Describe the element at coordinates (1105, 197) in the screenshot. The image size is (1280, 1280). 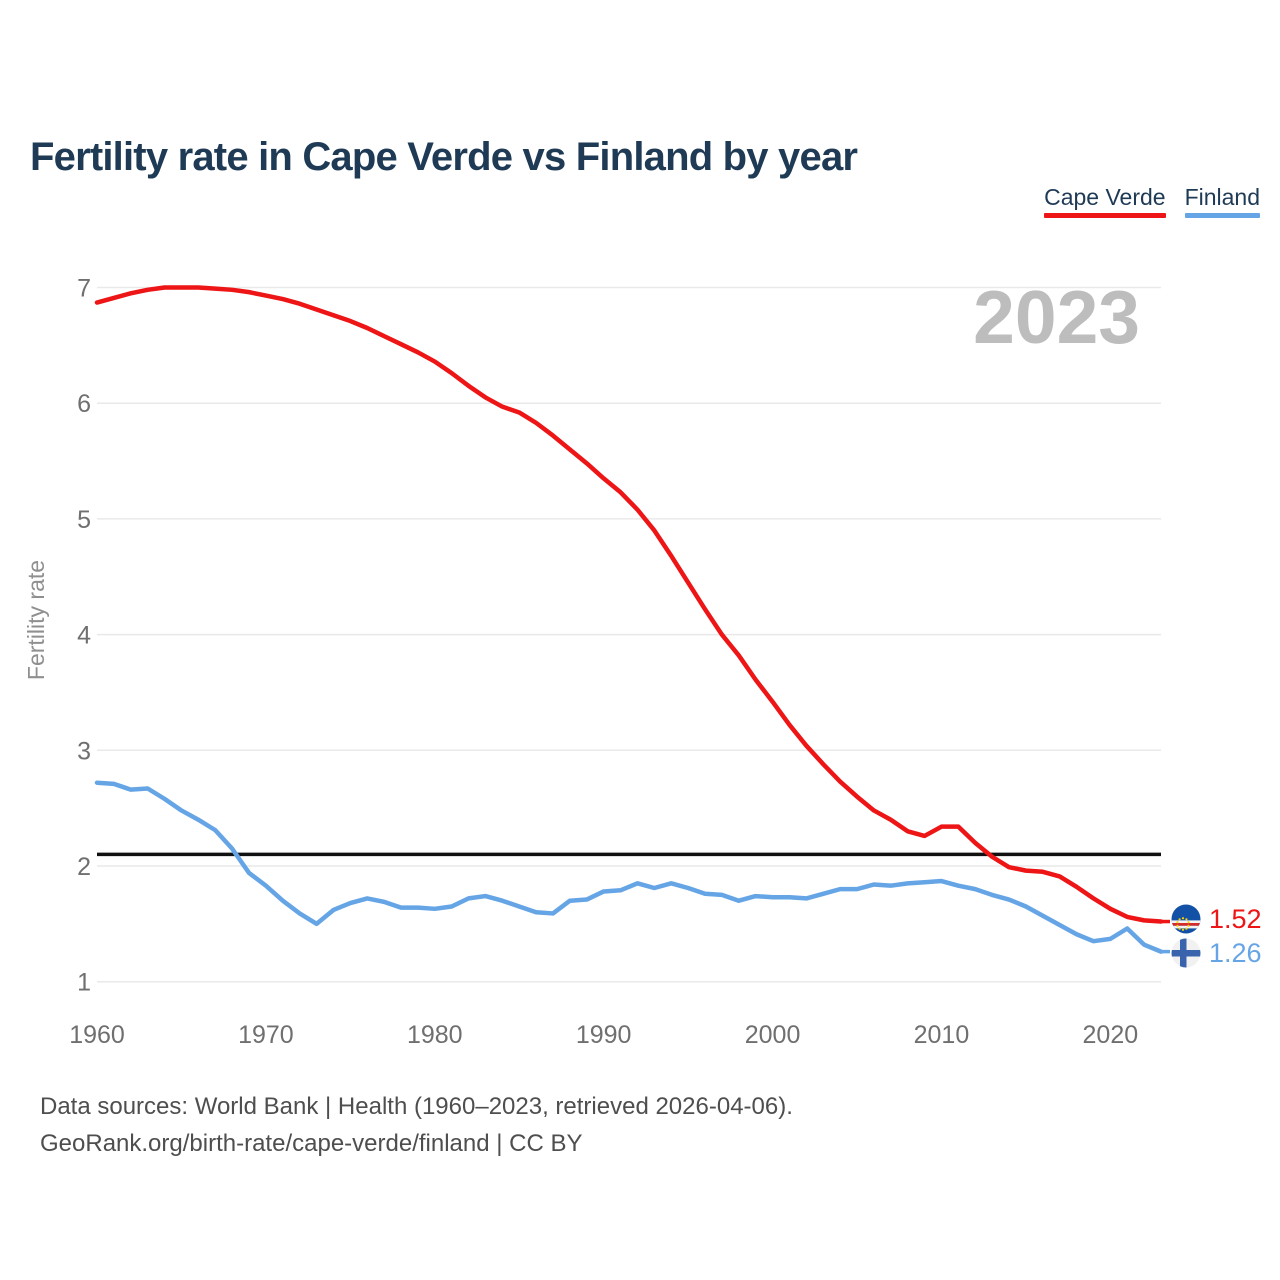
I see `legend-label-cape-verde: Cape Verde` at that location.